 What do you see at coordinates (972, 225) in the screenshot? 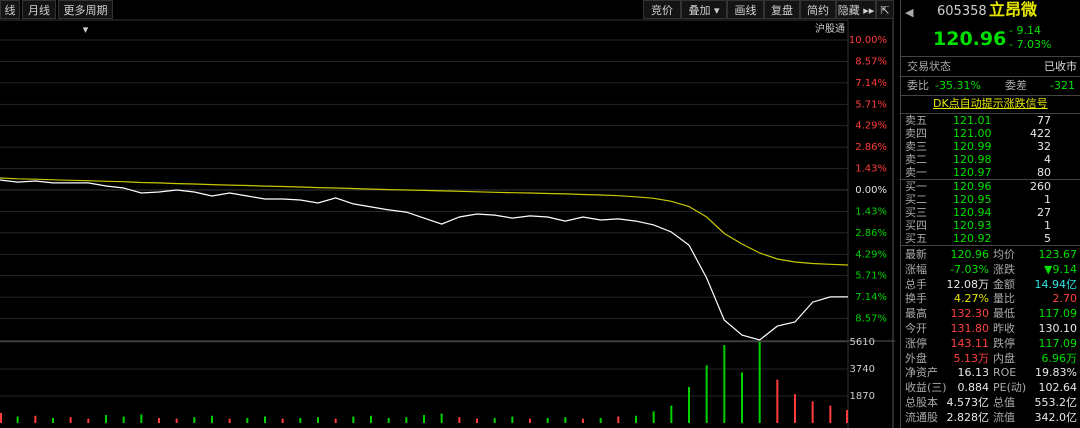
I see `book-price: 120.93` at bounding box center [972, 225].